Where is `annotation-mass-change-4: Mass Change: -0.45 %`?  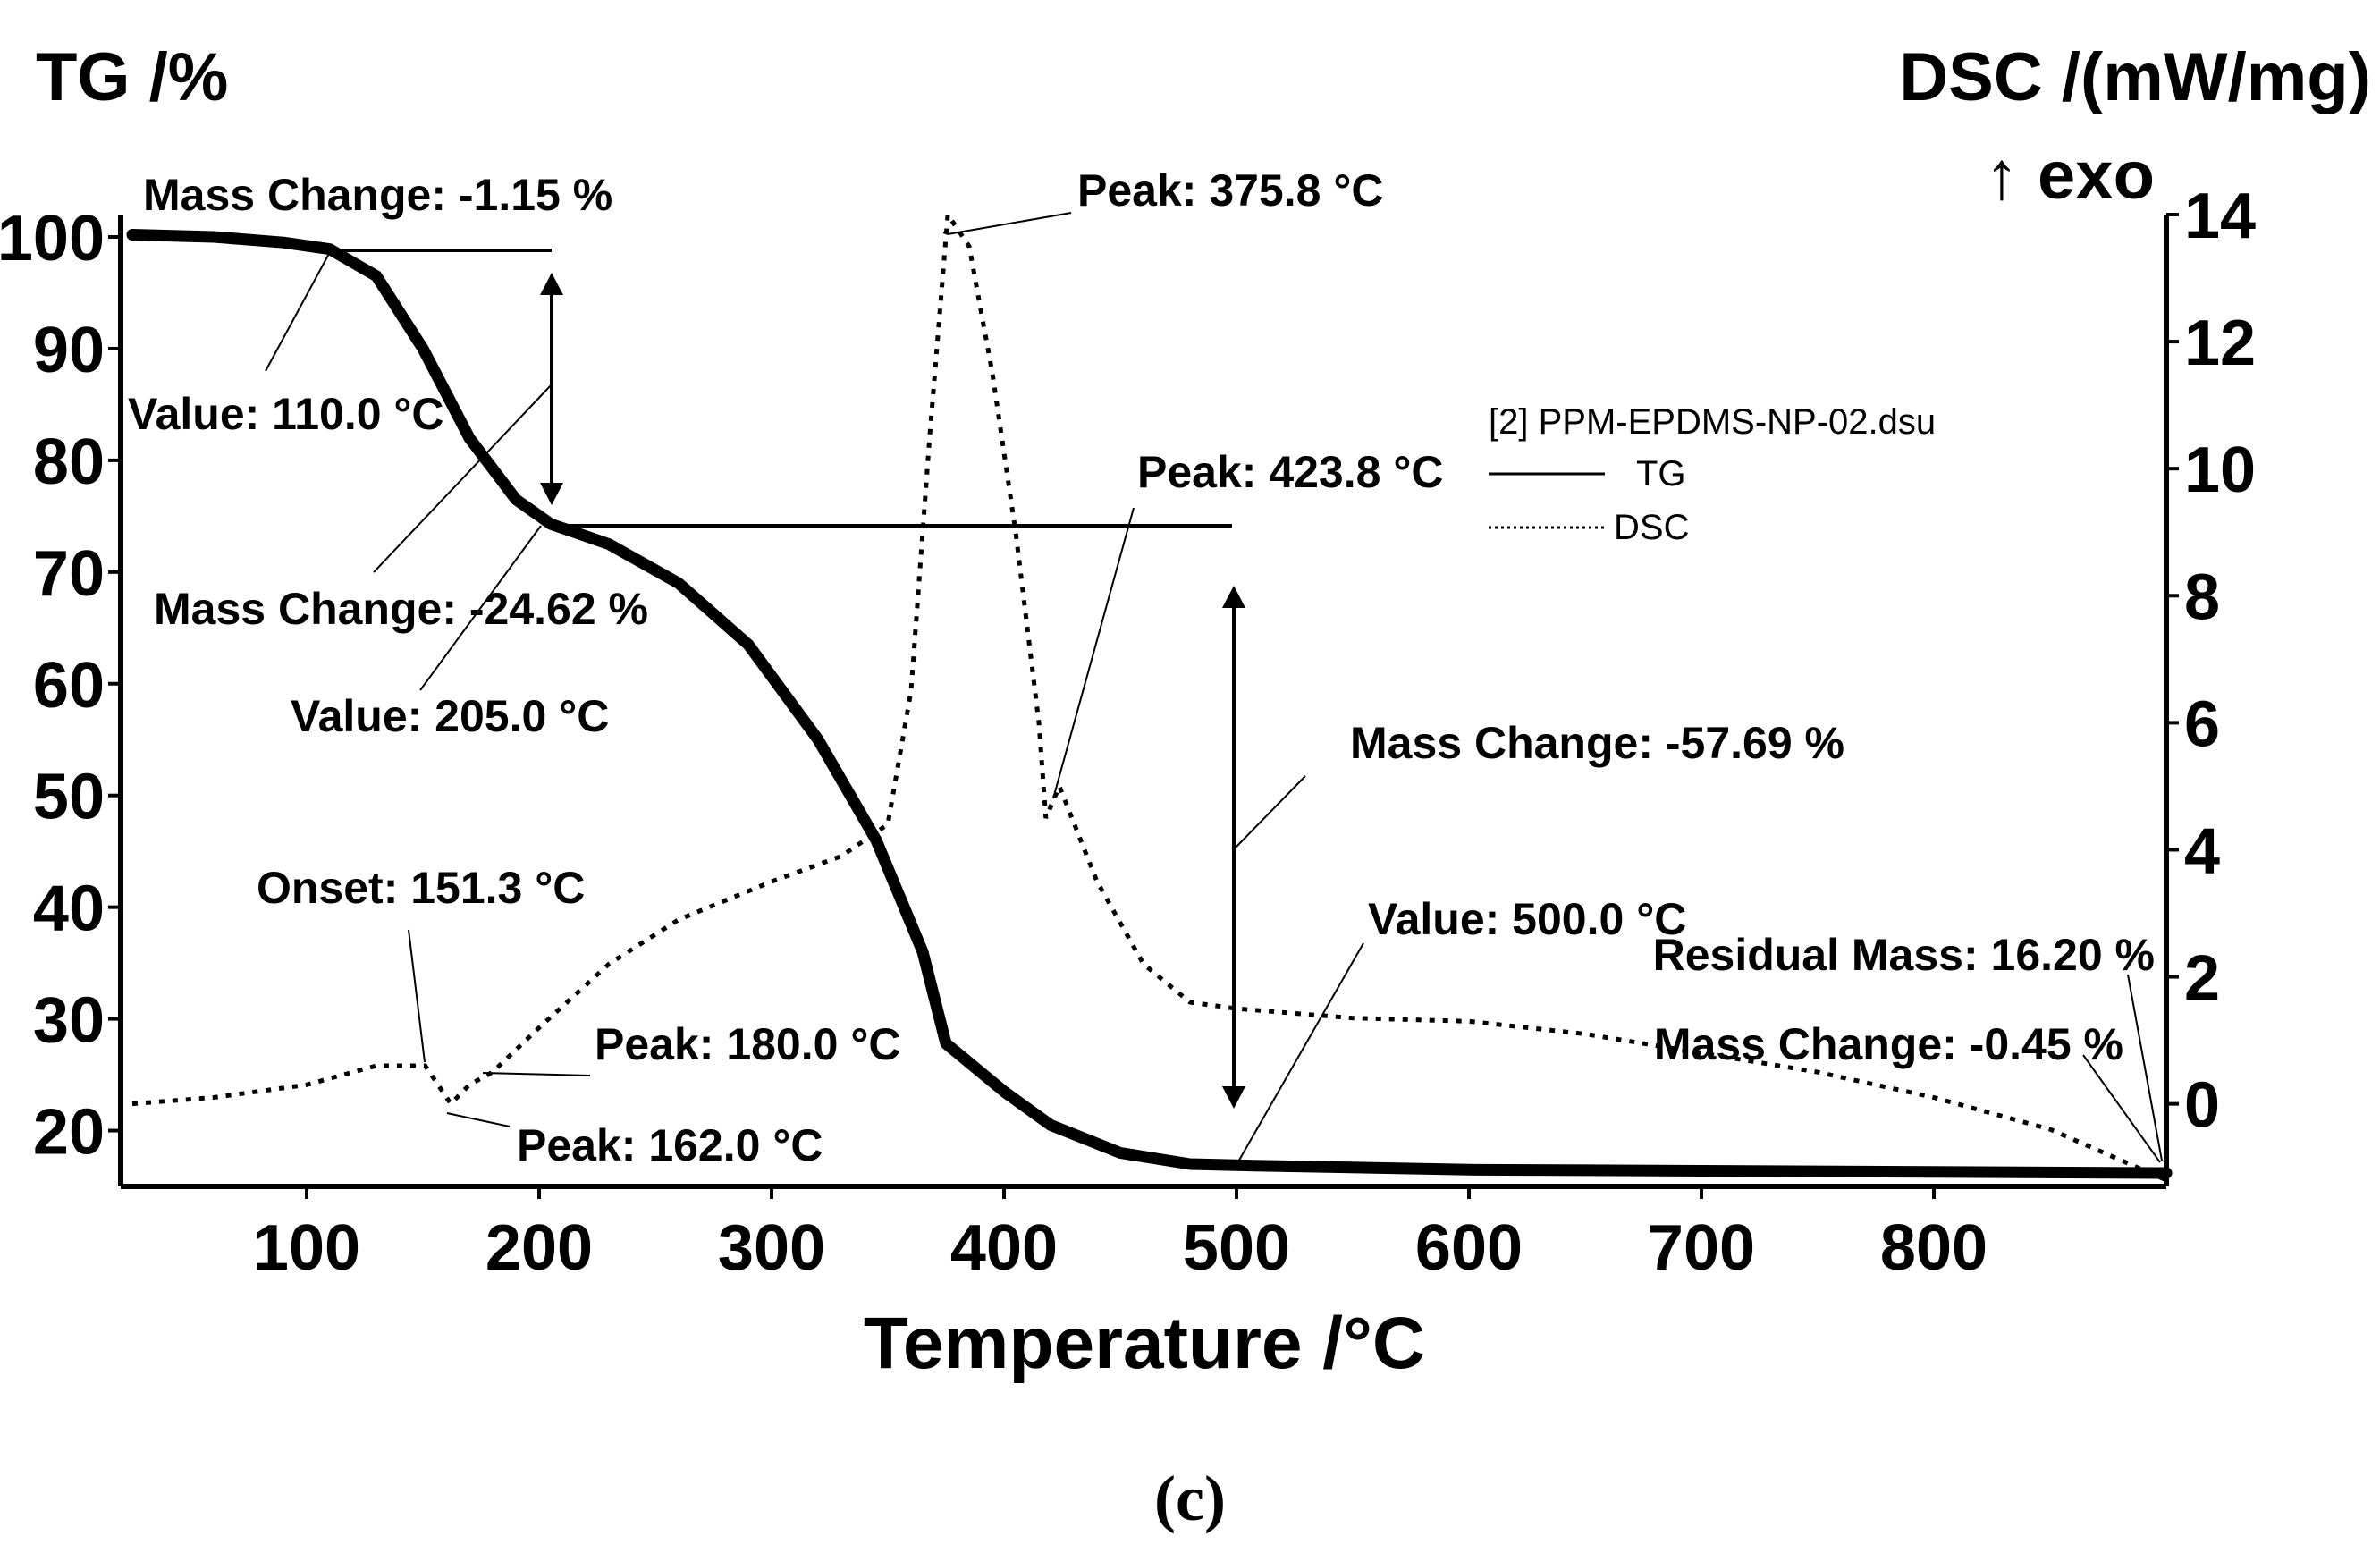 annotation-mass-change-4: Mass Change: -0.45 % is located at coordinates (1888, 1044).